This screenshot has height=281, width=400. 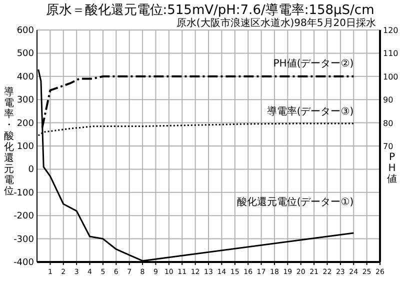 What do you see at coordinates (31, 170) in the screenshot?
I see `y-tick-label: 0` at bounding box center [31, 170].